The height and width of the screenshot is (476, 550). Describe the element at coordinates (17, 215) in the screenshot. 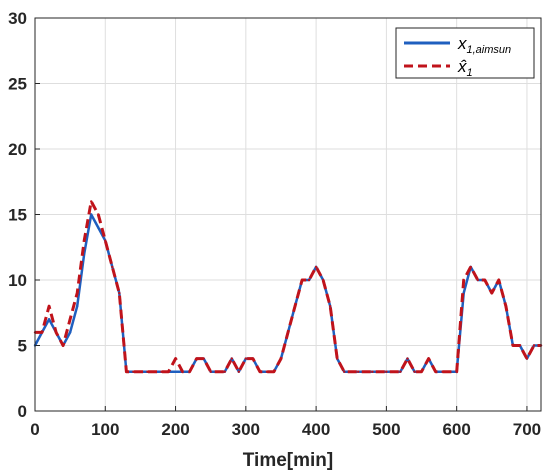

I see `y-tick-label: 15` at that location.